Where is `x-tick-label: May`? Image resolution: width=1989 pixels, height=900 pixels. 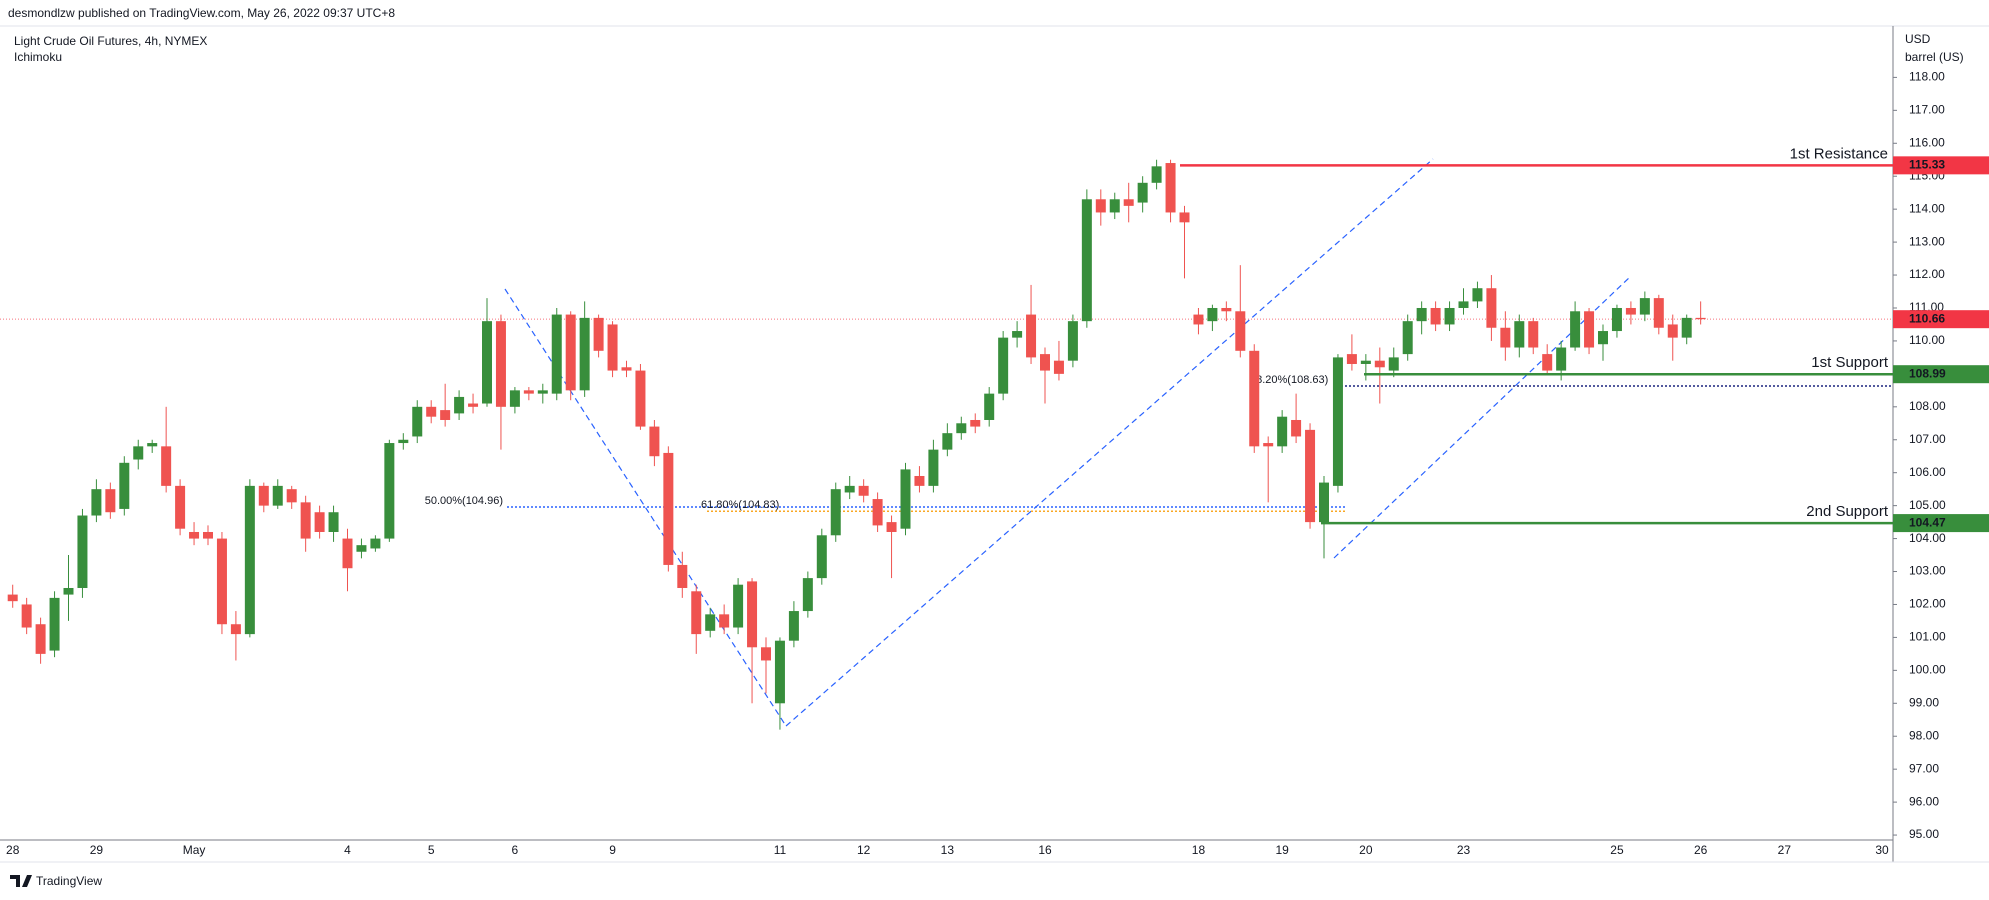
x-tick-label: May is located at coordinates (194, 850).